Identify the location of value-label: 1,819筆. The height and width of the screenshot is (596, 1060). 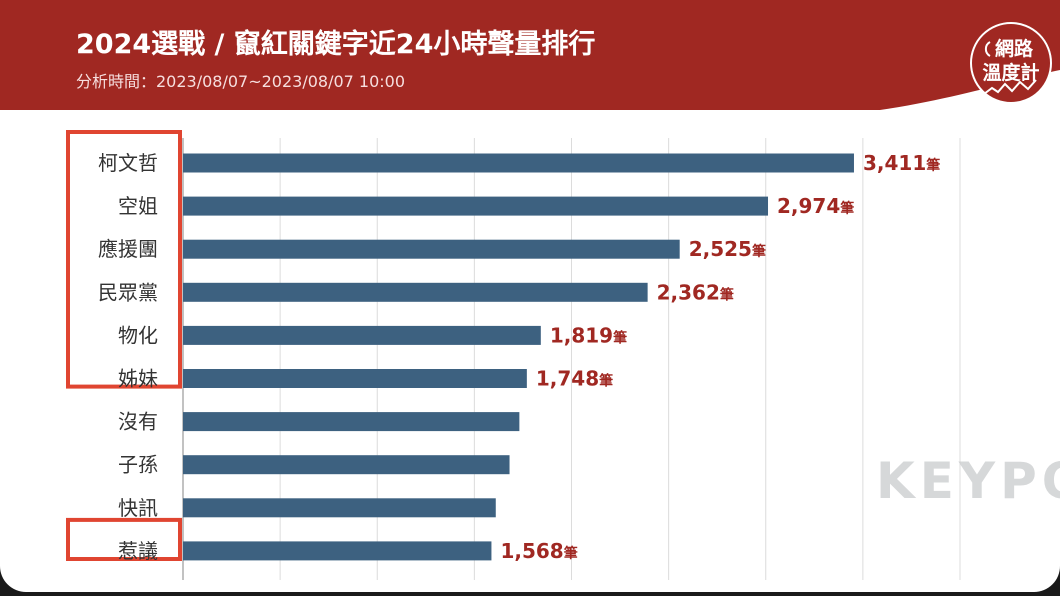
(588, 335).